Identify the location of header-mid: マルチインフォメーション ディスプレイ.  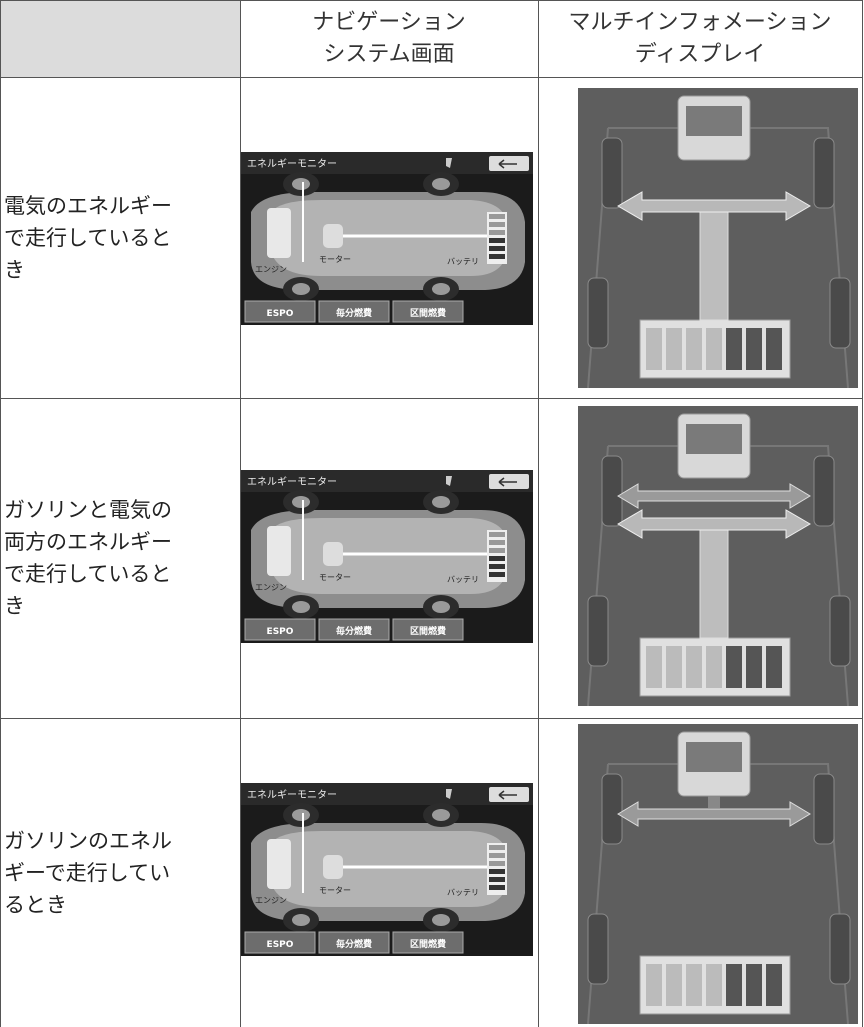
(700, 38).